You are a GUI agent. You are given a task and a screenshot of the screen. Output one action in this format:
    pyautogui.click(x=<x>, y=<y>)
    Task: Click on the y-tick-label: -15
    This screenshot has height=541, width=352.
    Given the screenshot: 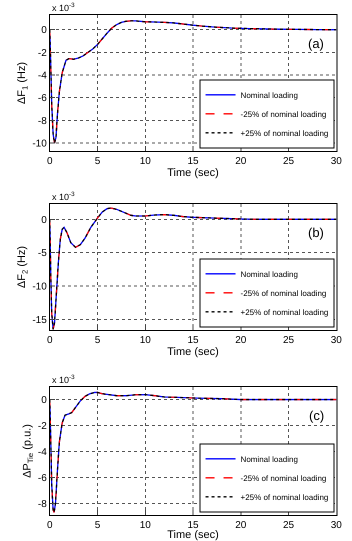 What is the action you would take?
    pyautogui.click(x=40, y=320)
    